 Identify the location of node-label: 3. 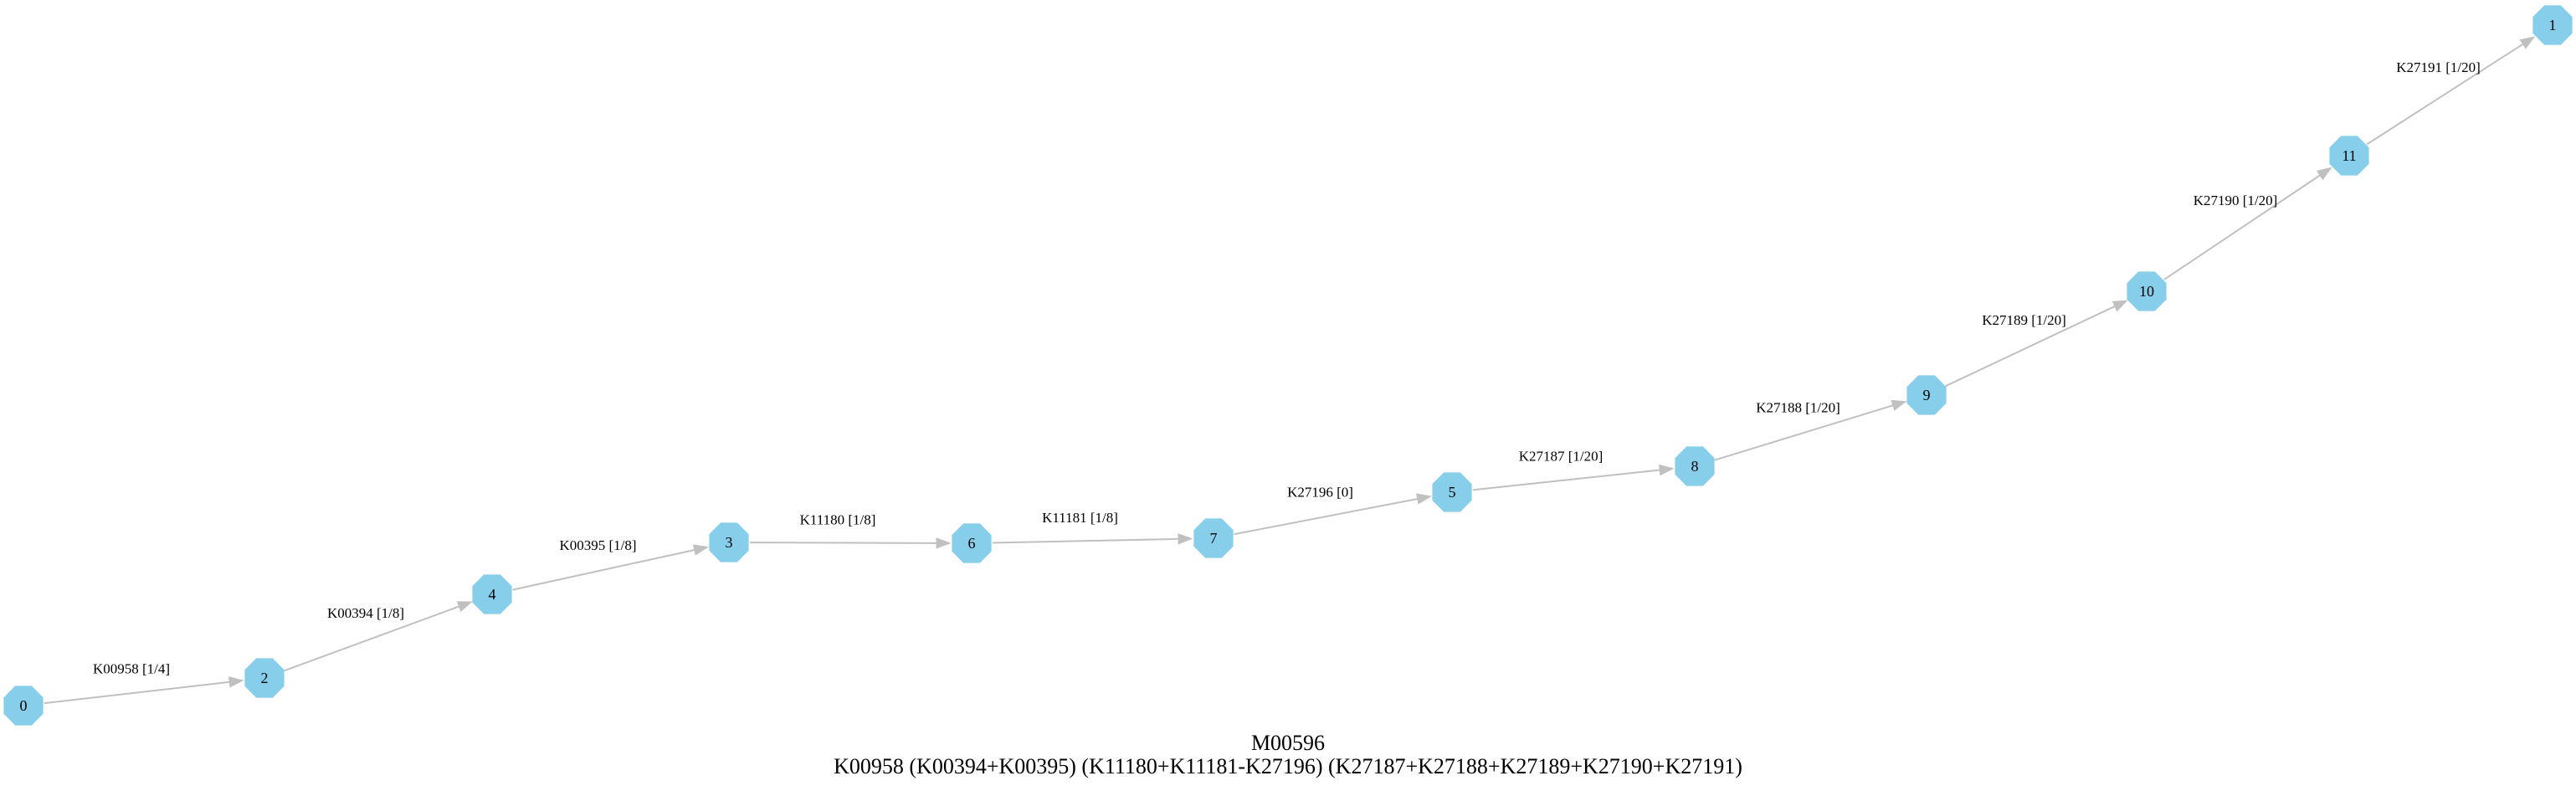
(729, 542).